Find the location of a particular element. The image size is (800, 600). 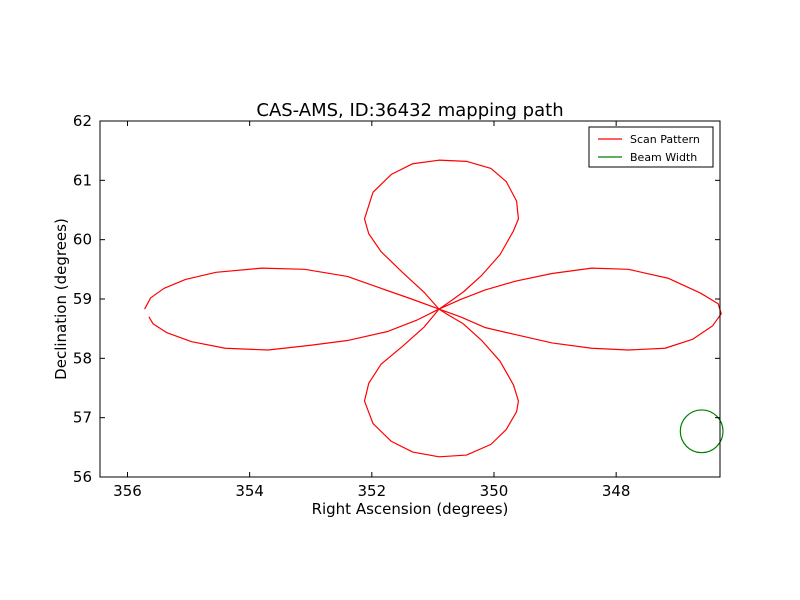

beam-width-circle is located at coordinates (701, 431).